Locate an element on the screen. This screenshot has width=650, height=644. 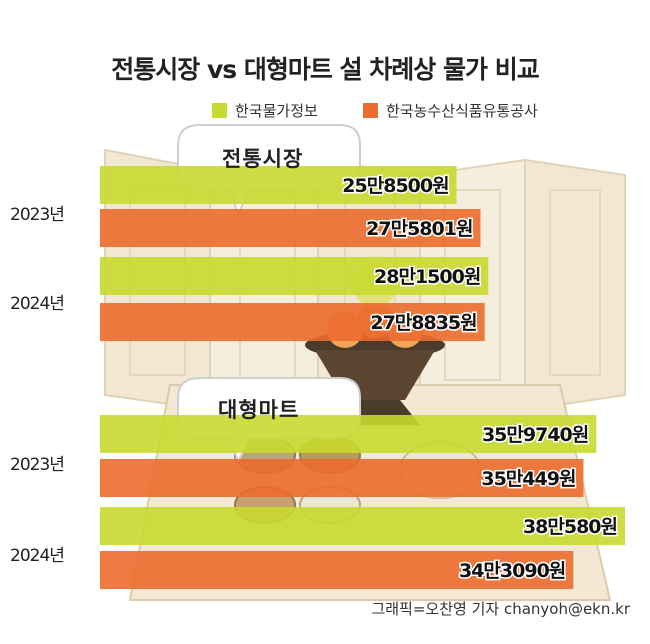
credit: 그래픽=오찬영 기자 chanyoh@ekn.kr is located at coordinates (500, 609).